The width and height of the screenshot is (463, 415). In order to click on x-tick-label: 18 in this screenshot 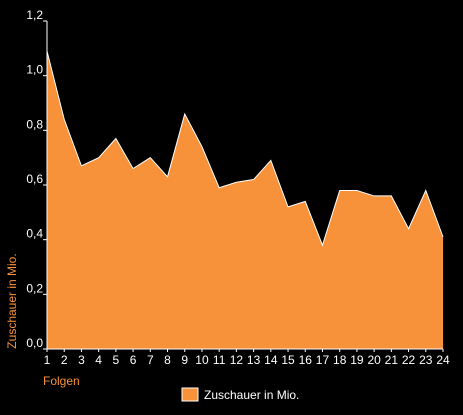, I will do `click(340, 360)`.